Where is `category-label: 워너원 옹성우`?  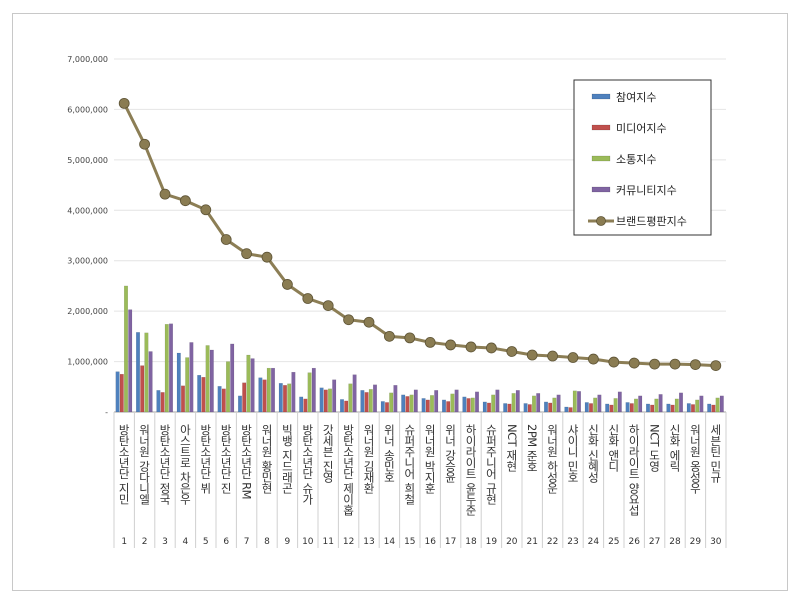
category-label: 워너원 옹성우 is located at coordinates (695, 458).